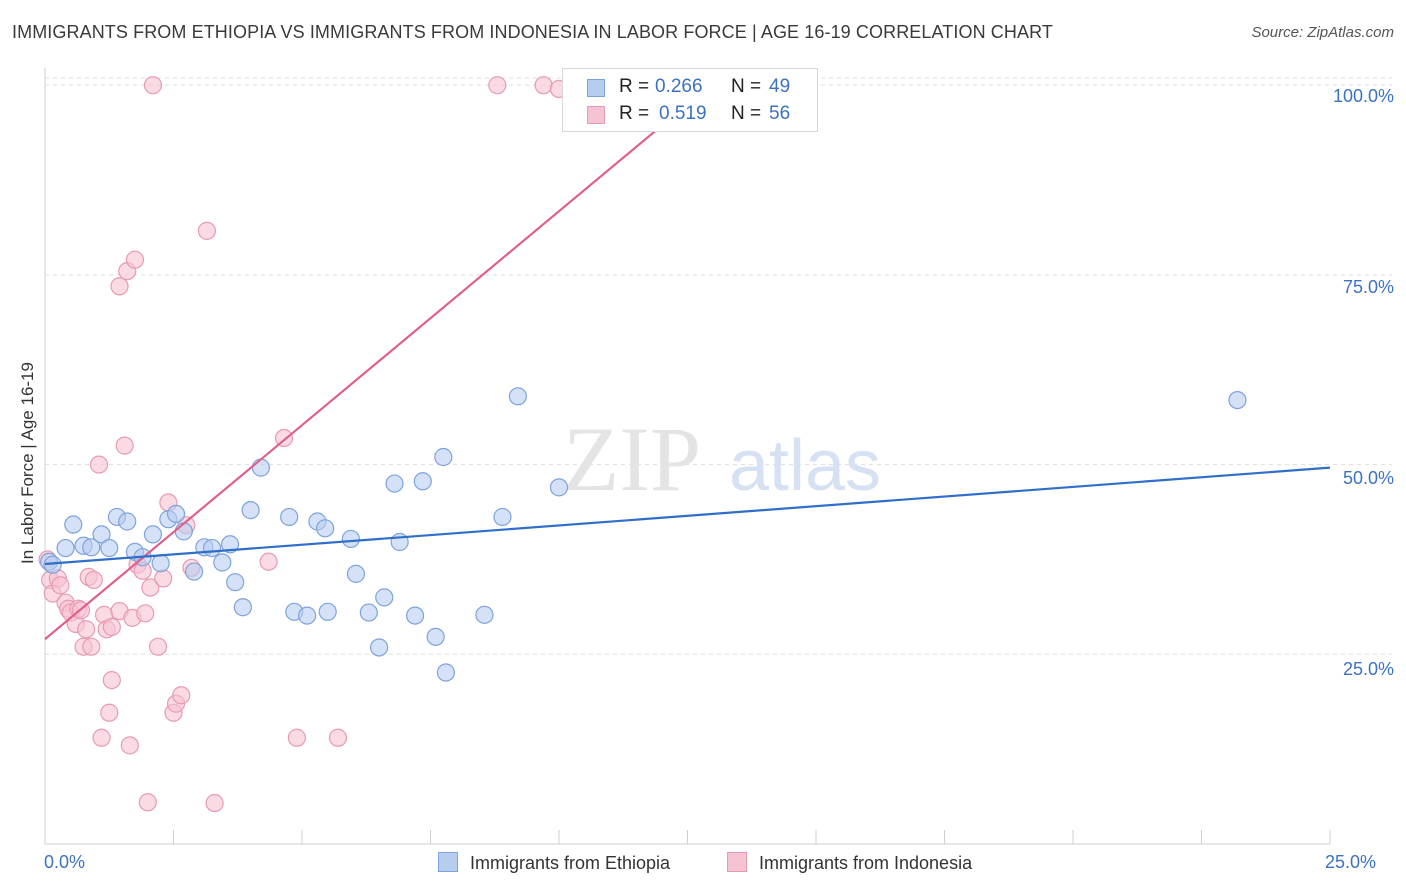 The width and height of the screenshot is (1406, 892). What do you see at coordinates (1368, 478) in the screenshot?
I see `y-tick-label-50: 50.0%` at bounding box center [1368, 478].